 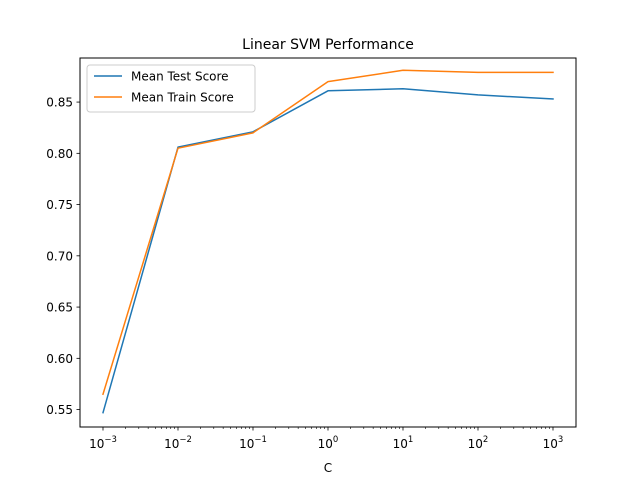 What do you see at coordinates (59, 205) in the screenshot?
I see `y-tick-label: 0.75` at bounding box center [59, 205].